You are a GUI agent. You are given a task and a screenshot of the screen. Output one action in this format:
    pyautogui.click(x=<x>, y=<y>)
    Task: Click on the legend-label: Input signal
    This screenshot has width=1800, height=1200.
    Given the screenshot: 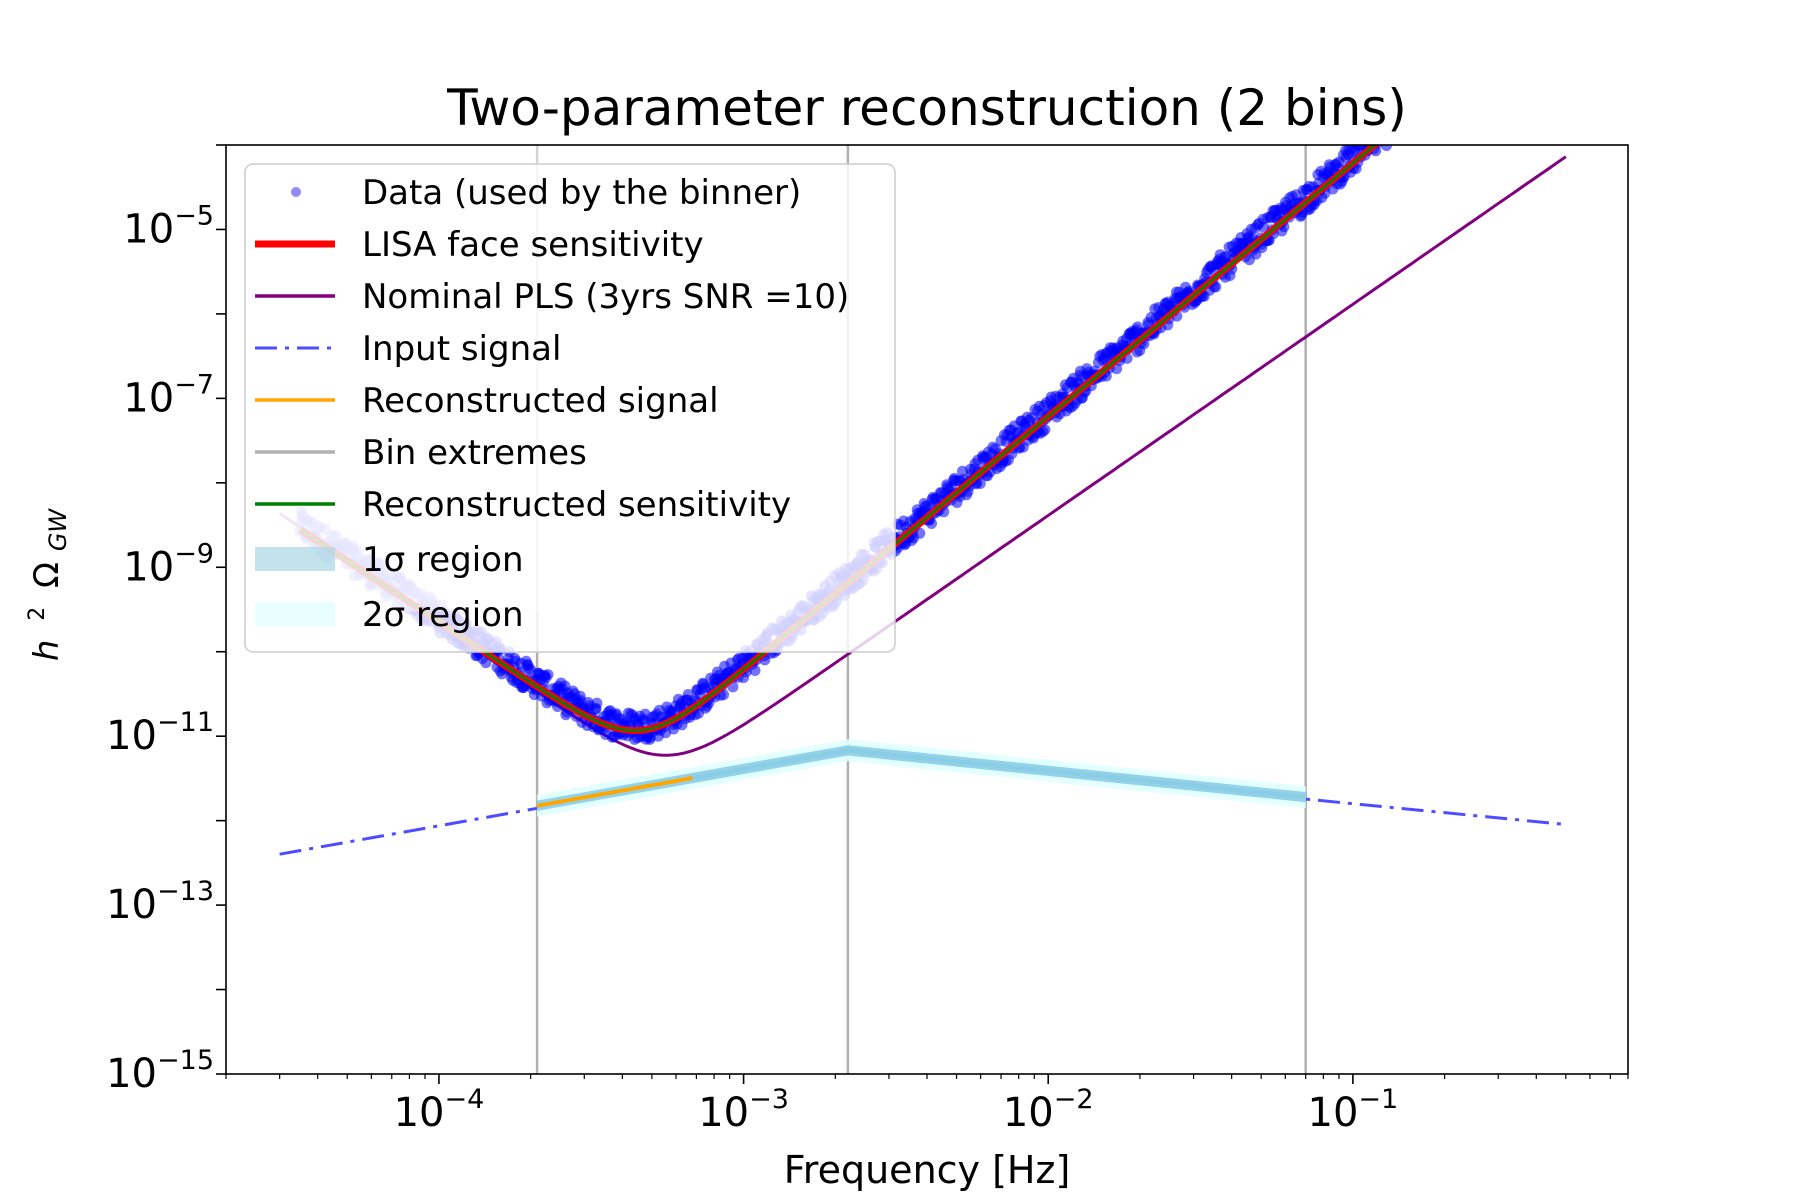 What is the action you would take?
    pyautogui.click(x=461, y=349)
    